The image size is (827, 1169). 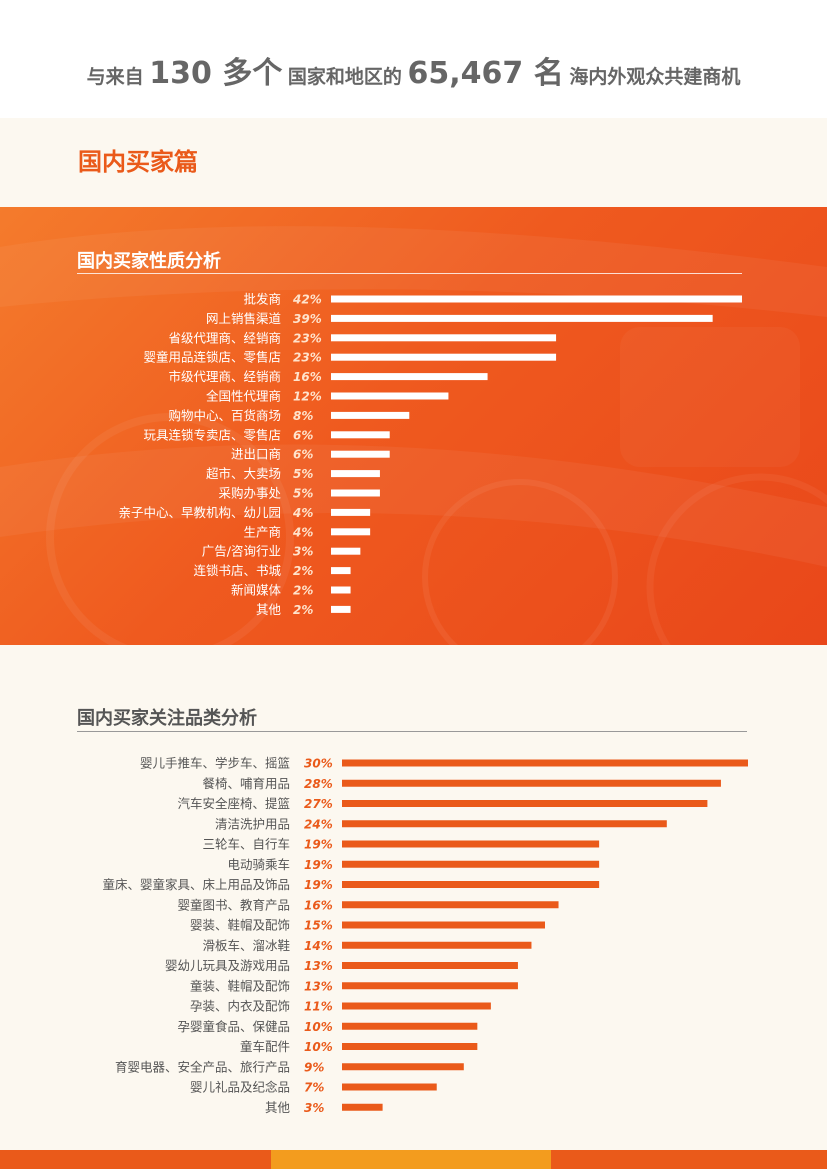 What do you see at coordinates (246, 783) in the screenshot?
I see `category-label: 餐椅、哺育用品` at bounding box center [246, 783].